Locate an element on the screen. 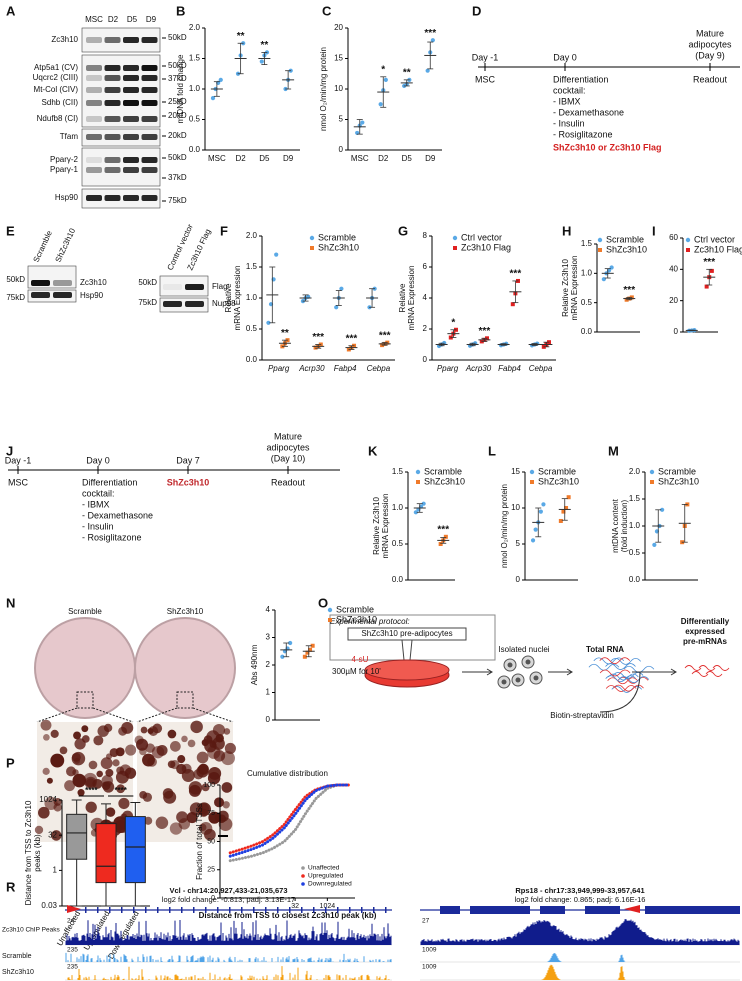 The height and width of the screenshot is (981, 742). y-axis-label: Fraction of total TSSs is located at coordinates (199, 841).